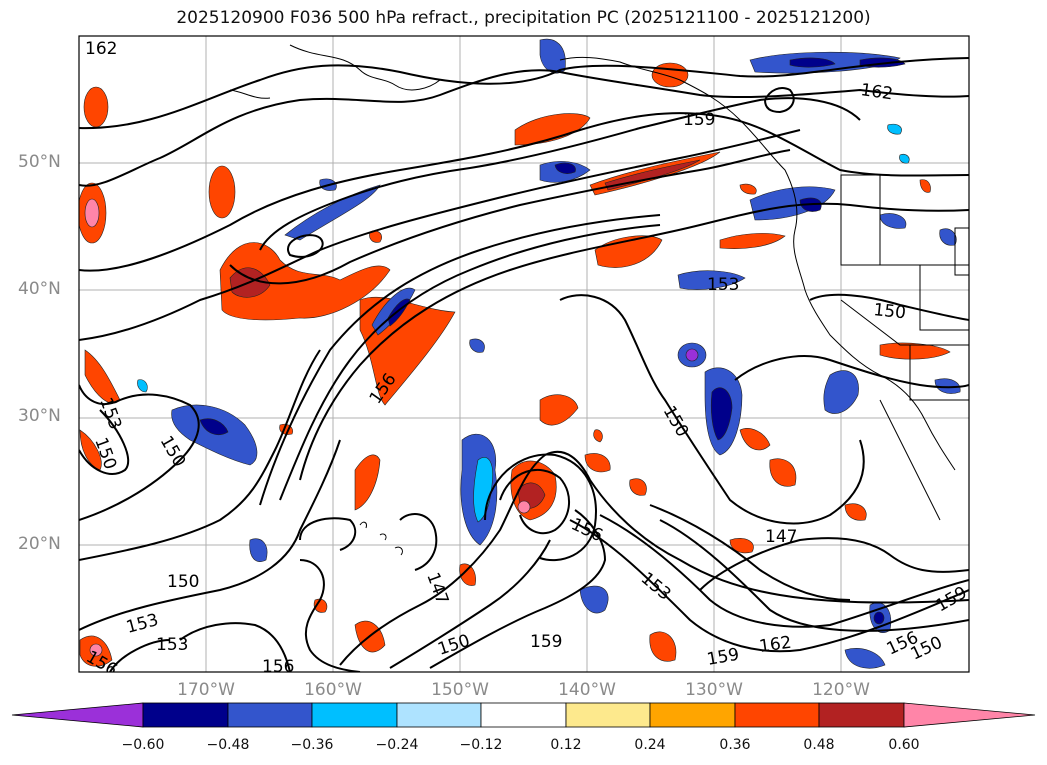 This screenshot has width=1047, height=765. What do you see at coordinates (714, 690) in the screenshot?
I see `lon-label: 130°W` at bounding box center [714, 690].